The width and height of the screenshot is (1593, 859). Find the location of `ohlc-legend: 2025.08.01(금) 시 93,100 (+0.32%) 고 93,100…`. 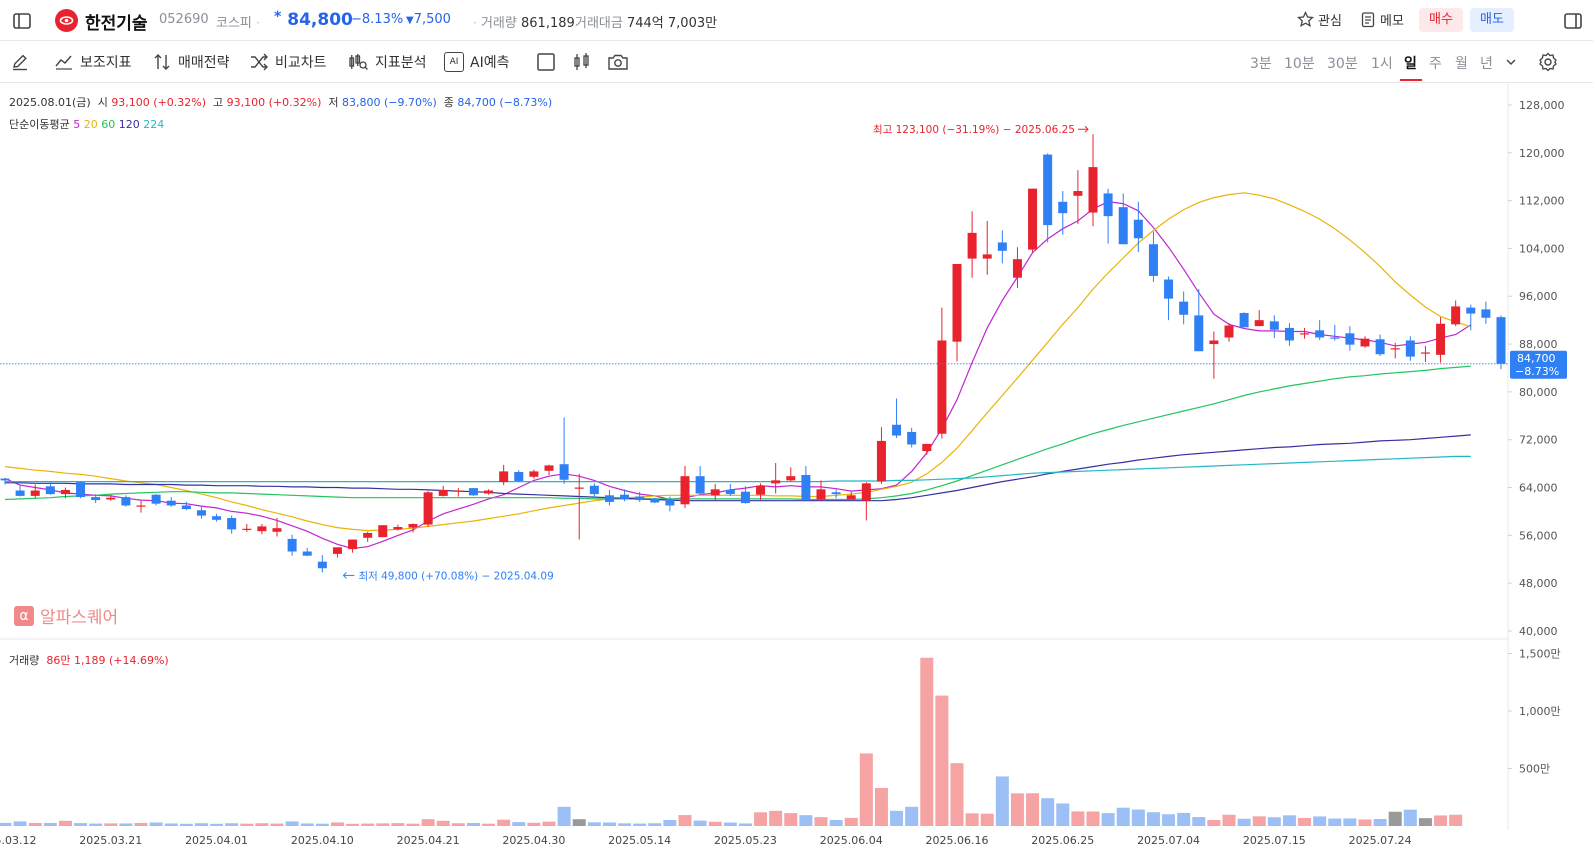

ohlc-legend: 2025.08.01(금) 시 93,100 (+0.32%) 고 93,100… is located at coordinates (281, 102).